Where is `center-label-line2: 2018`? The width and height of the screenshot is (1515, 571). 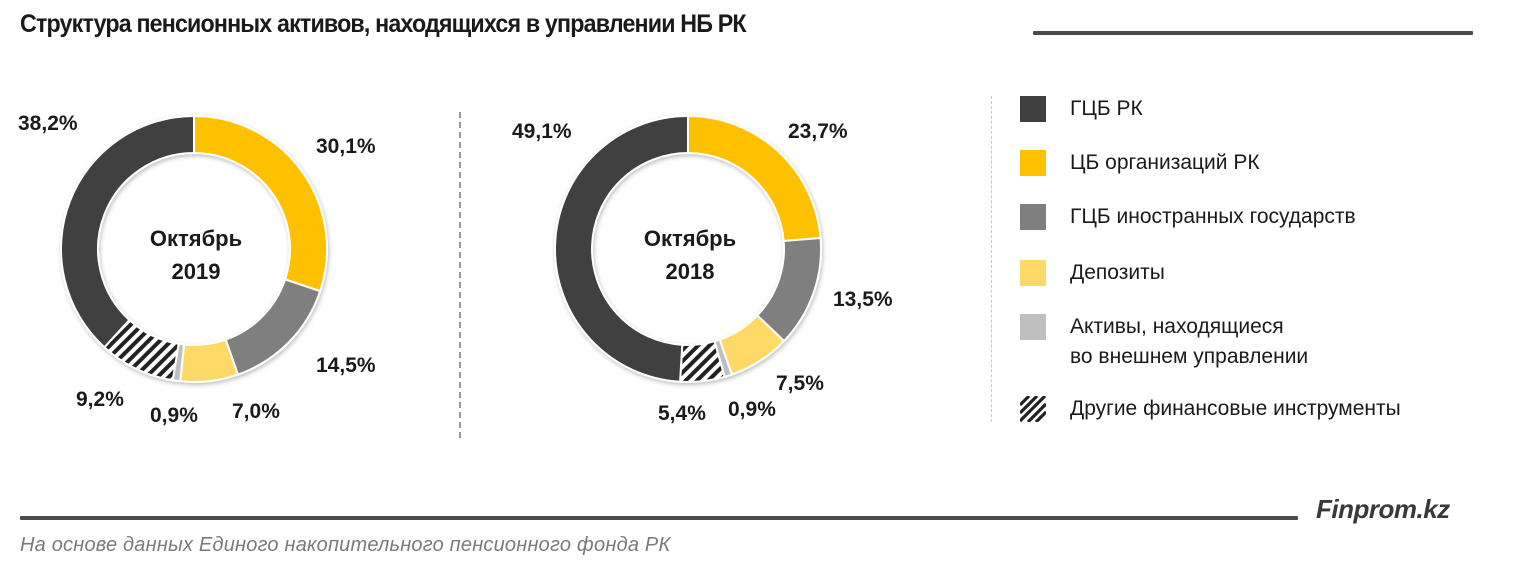
center-label-line2: 2018 is located at coordinates (690, 271).